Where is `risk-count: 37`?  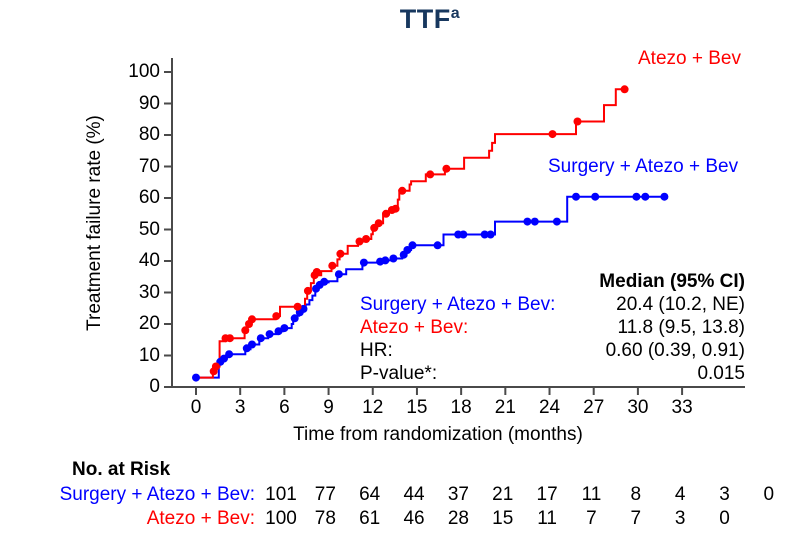
risk-count: 37 is located at coordinates (458, 494).